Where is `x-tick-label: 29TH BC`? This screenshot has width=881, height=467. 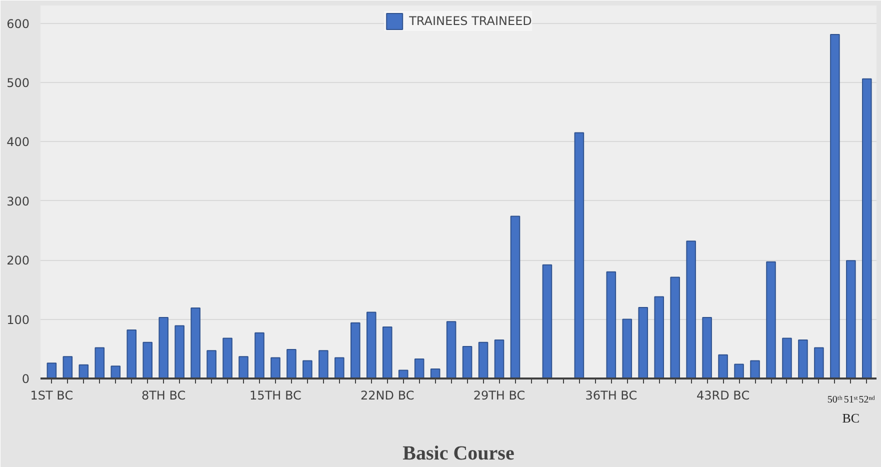 x-tick-label: 29TH BC is located at coordinates (499, 395).